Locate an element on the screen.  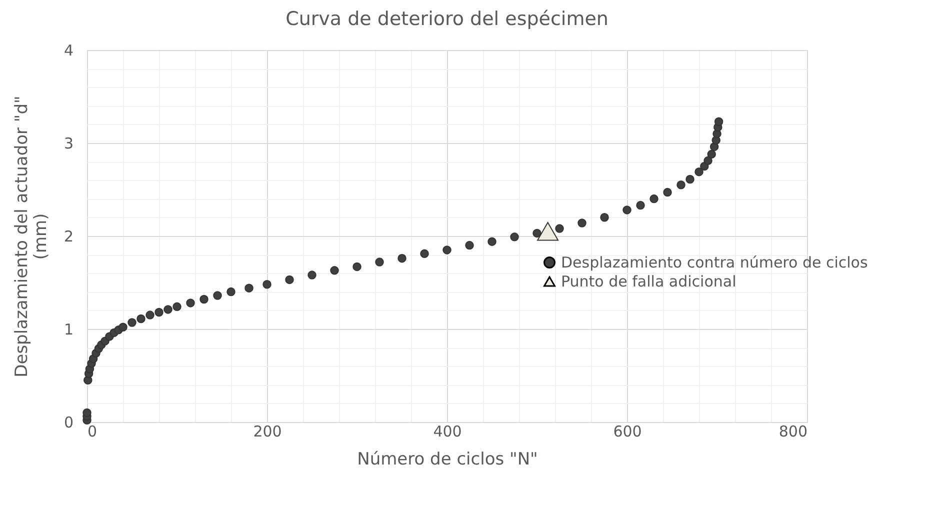
legend-label: Punto de falla adicional is located at coordinates (648, 281).